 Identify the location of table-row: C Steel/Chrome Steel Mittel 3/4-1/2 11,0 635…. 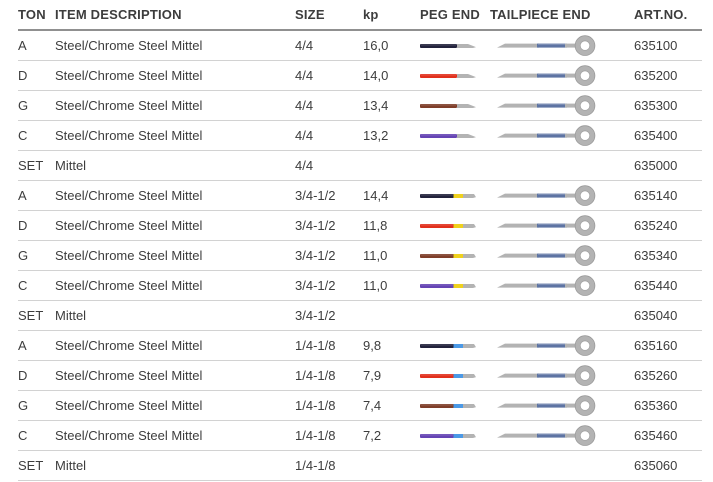
(360, 286).